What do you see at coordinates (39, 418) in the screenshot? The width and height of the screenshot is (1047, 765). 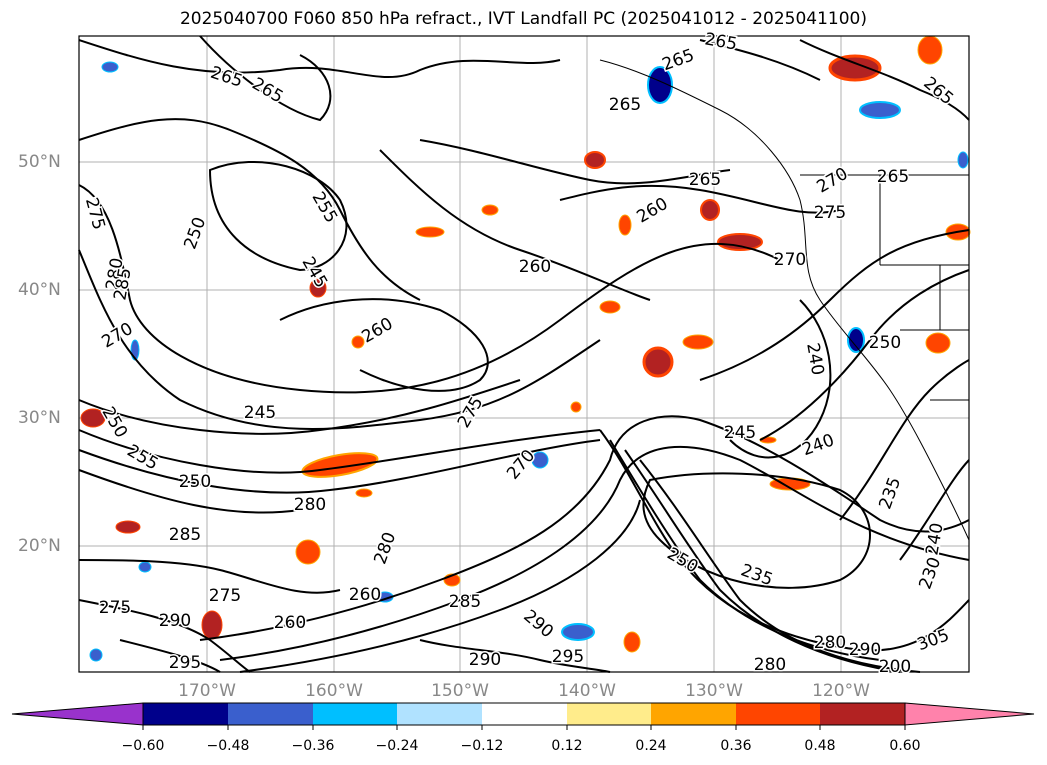 I see `lat-label-30n: 30°N` at bounding box center [39, 418].